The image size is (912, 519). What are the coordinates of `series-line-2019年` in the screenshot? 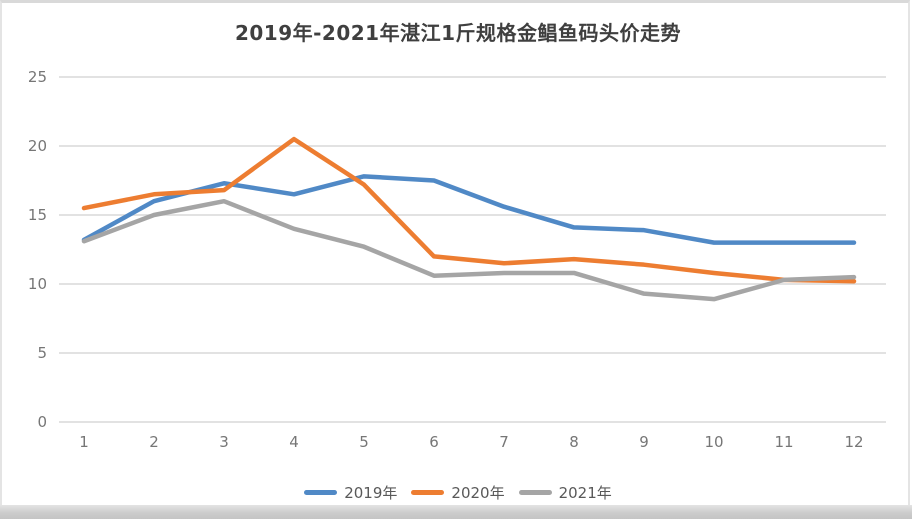 It's located at (469, 209).